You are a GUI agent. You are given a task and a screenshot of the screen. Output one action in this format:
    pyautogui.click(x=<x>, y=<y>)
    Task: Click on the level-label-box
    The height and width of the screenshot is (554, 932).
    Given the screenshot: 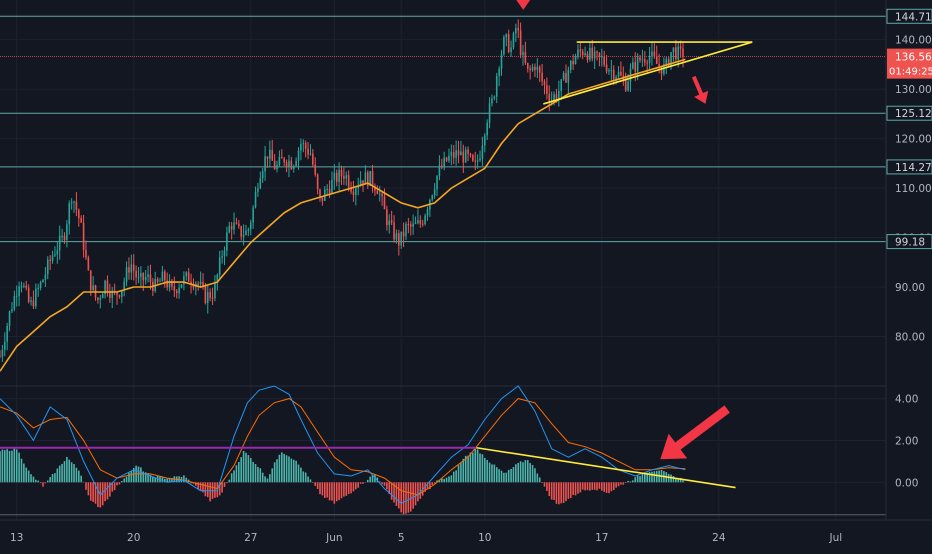 What is the action you would take?
    pyautogui.click(x=909, y=113)
    